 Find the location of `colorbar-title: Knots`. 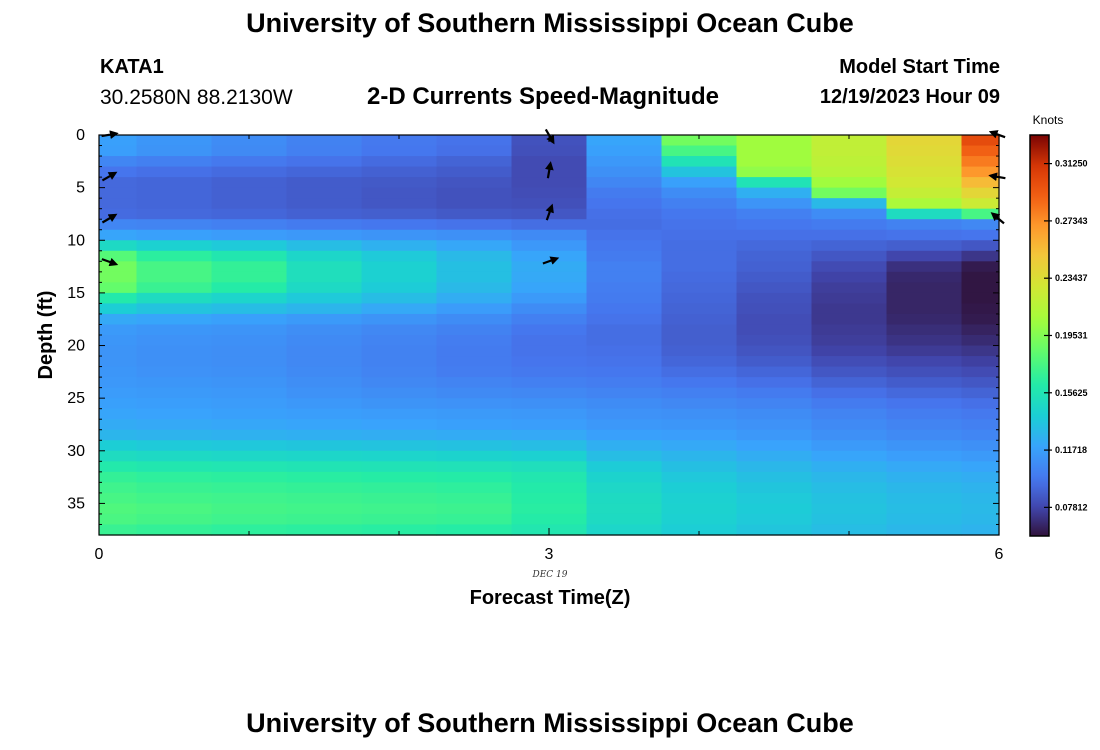

colorbar-title: Knots is located at coordinates (1048, 120).